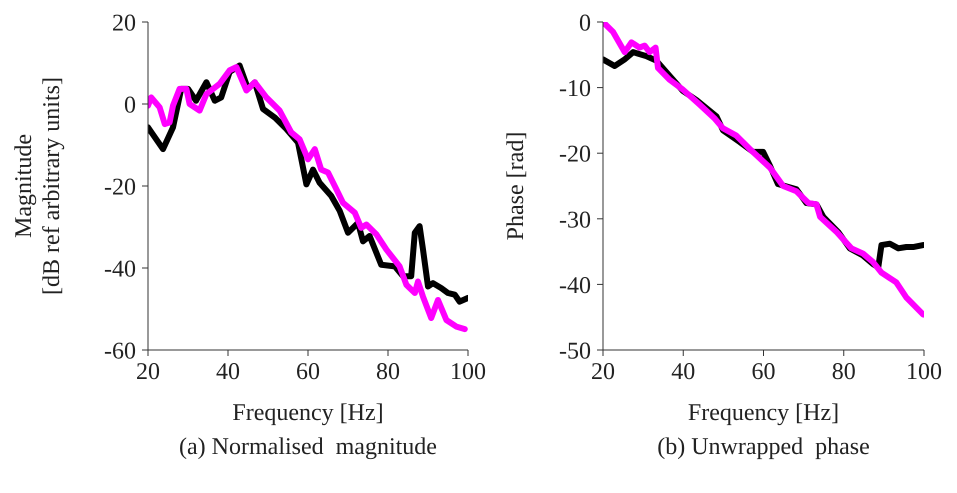 This screenshot has width=957, height=493. Describe the element at coordinates (575, 220) in the screenshot. I see `y-tick-label: -30` at that location.